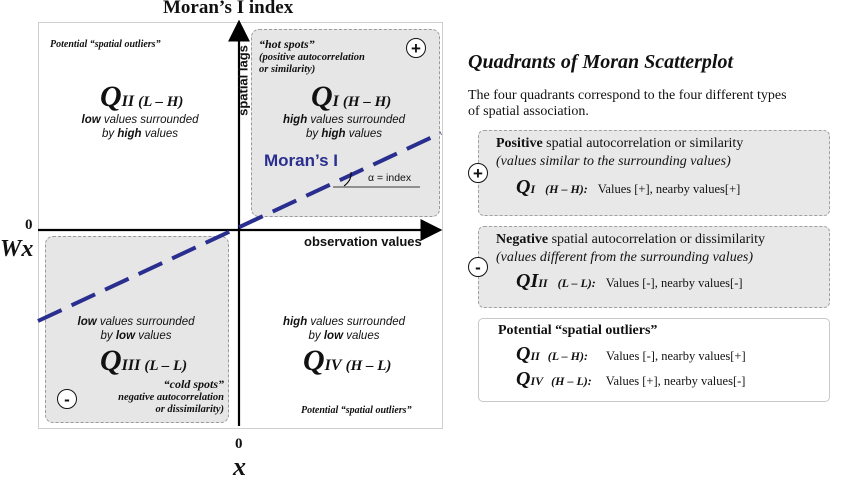 The width and height of the screenshot is (850, 482). Describe the element at coordinates (347, 179) in the screenshot. I see `alpha-arc` at that location.